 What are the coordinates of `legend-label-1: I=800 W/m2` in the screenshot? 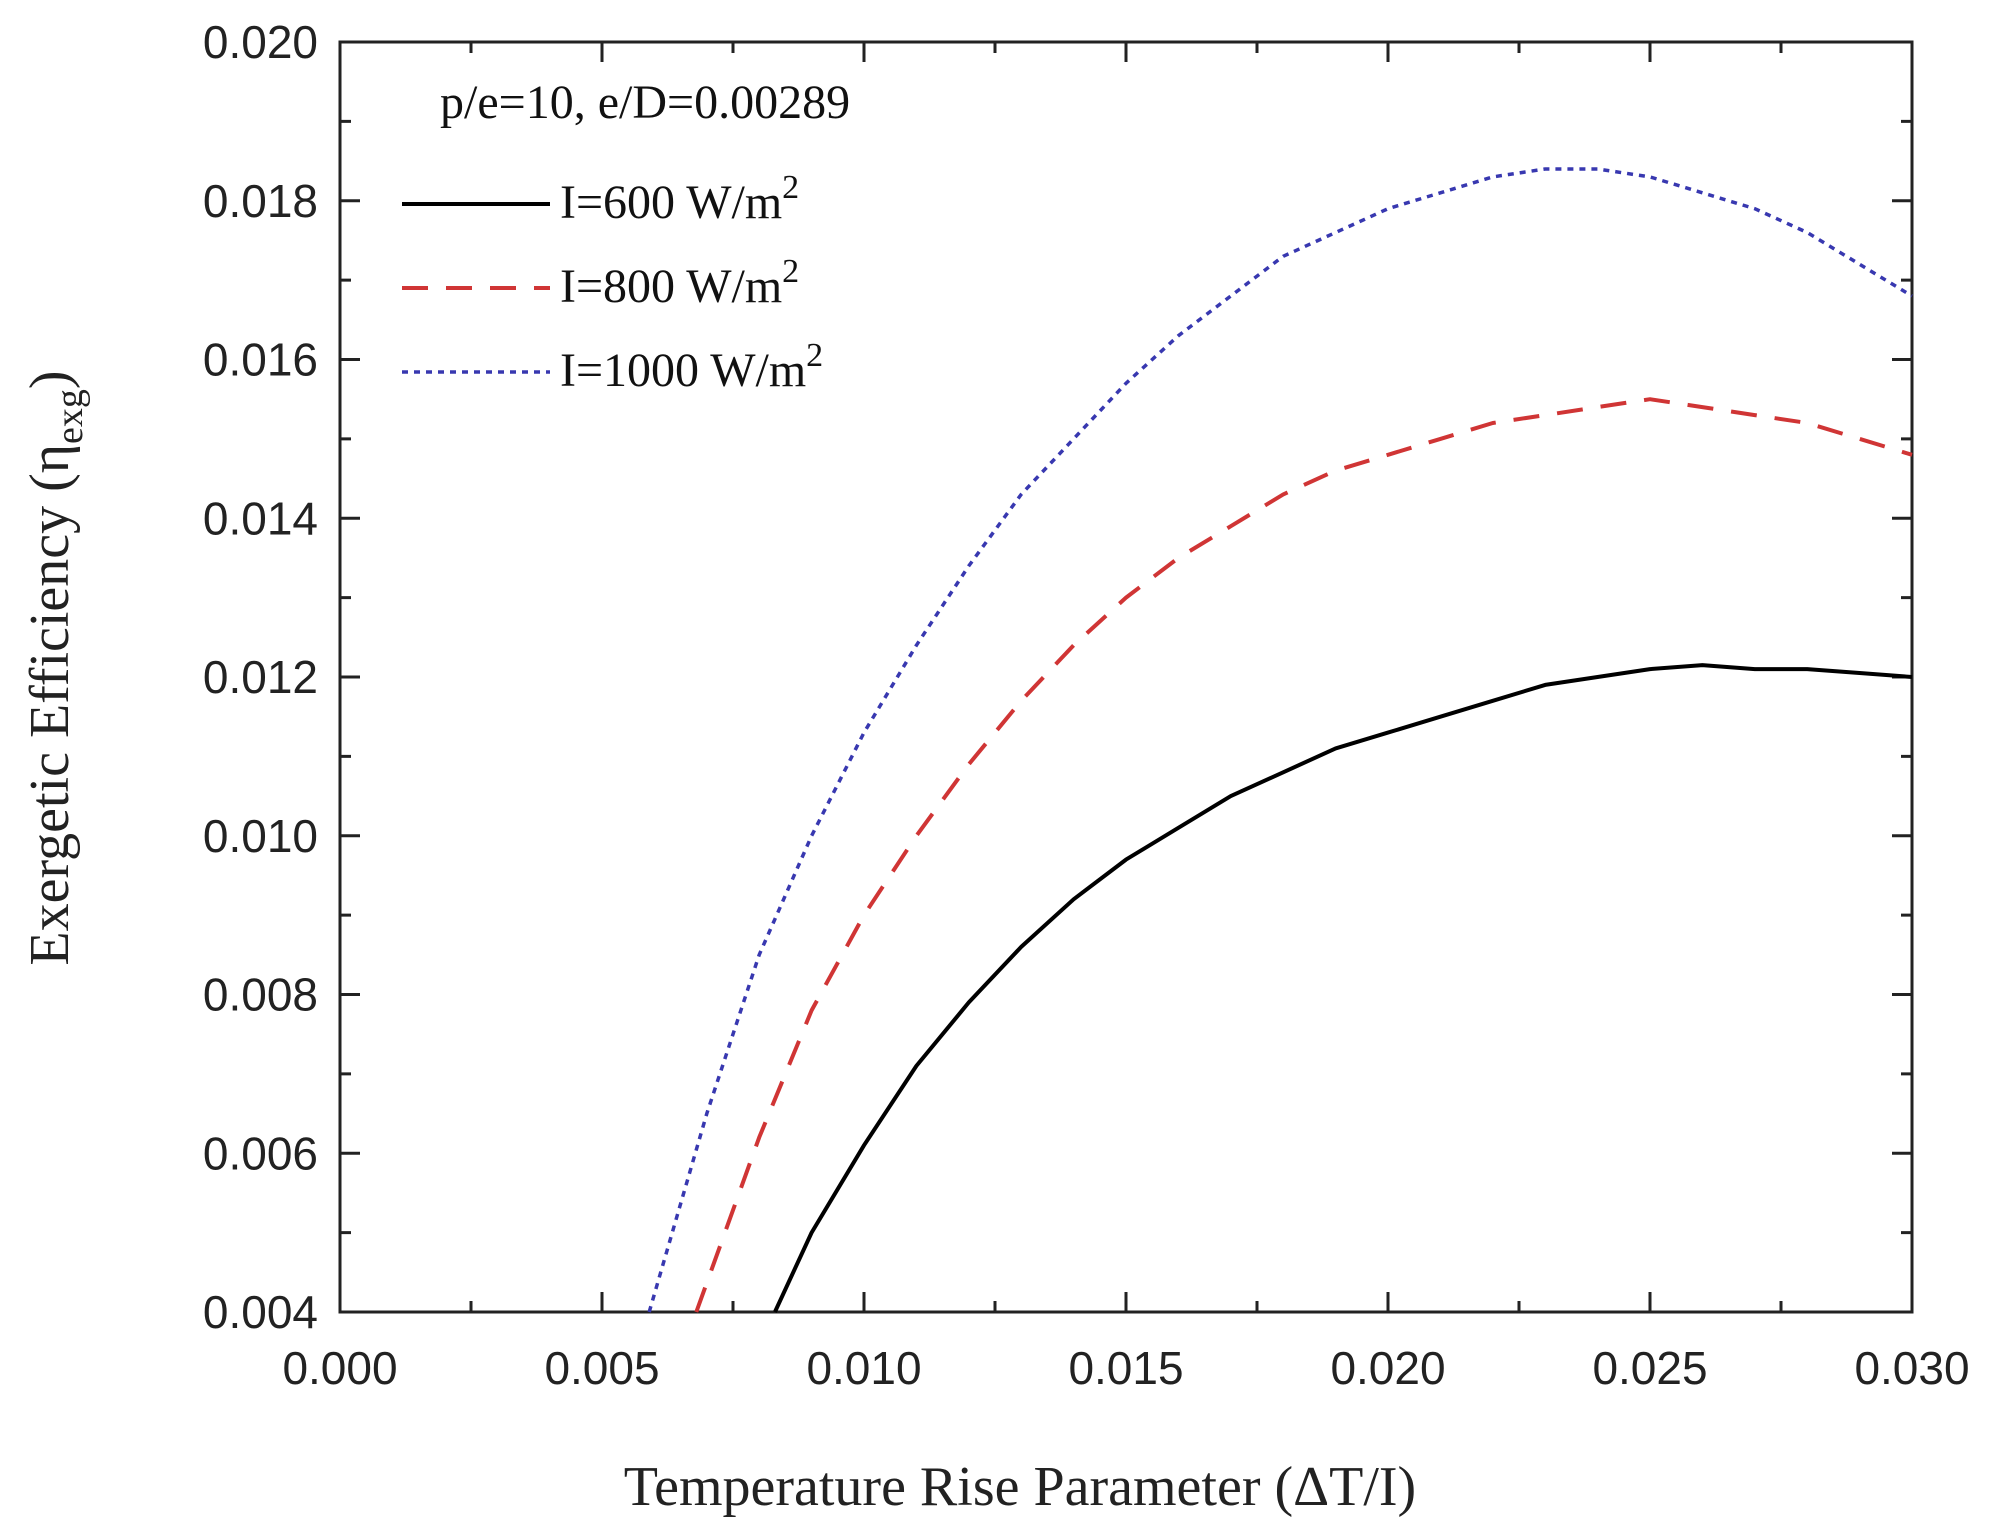 It's located at (679, 283).